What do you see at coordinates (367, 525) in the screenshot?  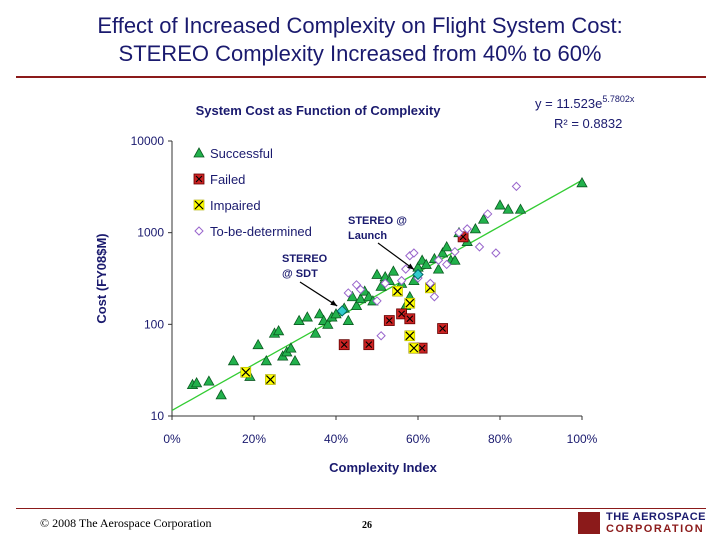 I see `page-number: 26` at bounding box center [367, 525].